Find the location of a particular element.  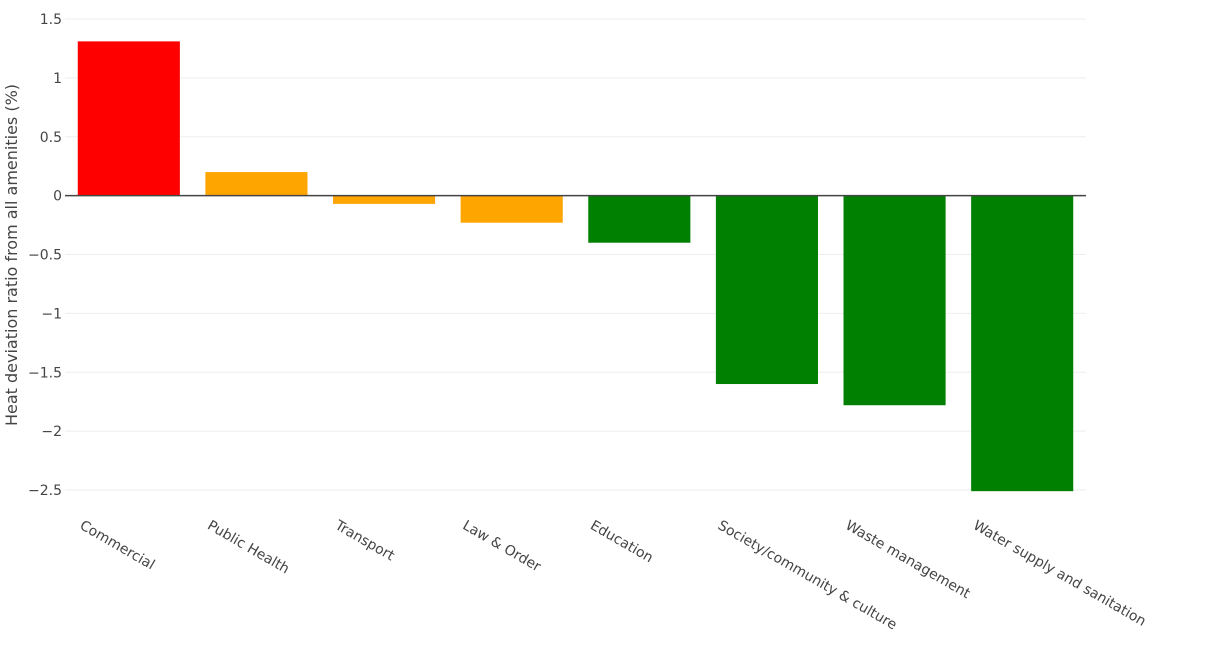

x-tick-label: Public Health is located at coordinates (248, 548).